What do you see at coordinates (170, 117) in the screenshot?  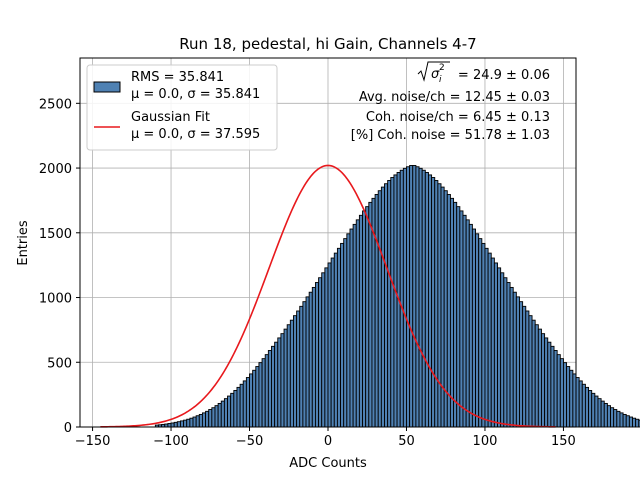 I see `legend-fit-label: Gaussian Fit` at bounding box center [170, 117].